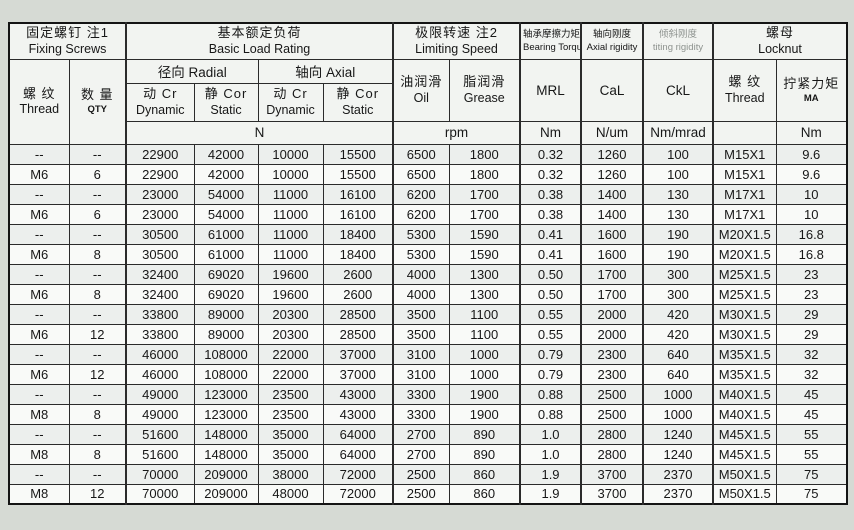  What do you see at coordinates (421, 294) in the screenshot?
I see `table-cell: 4000` at bounding box center [421, 294].